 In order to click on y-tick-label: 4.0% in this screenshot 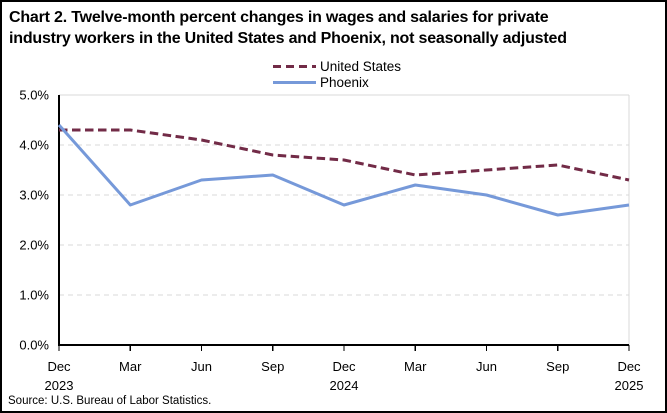, I will do `click(34, 145)`.